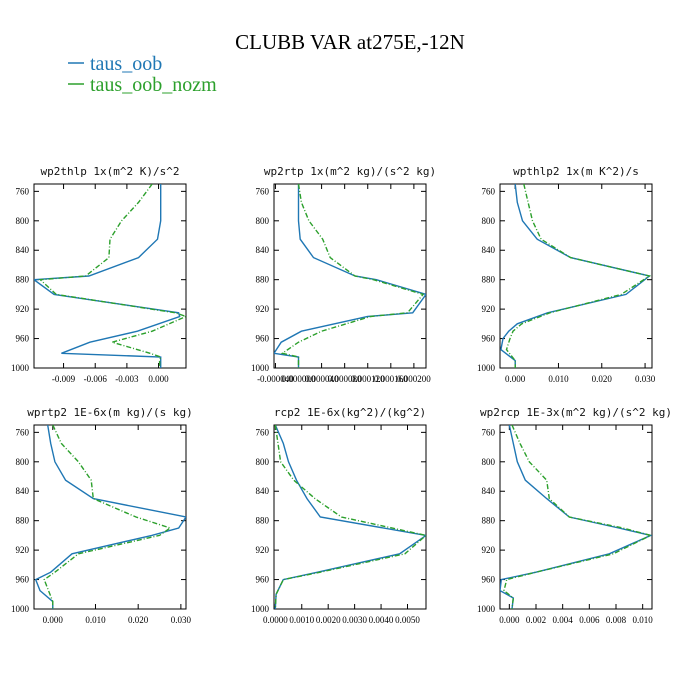 The width and height of the screenshot is (700, 700). I want to click on x-tick-label: -0.009, so click(64, 379).